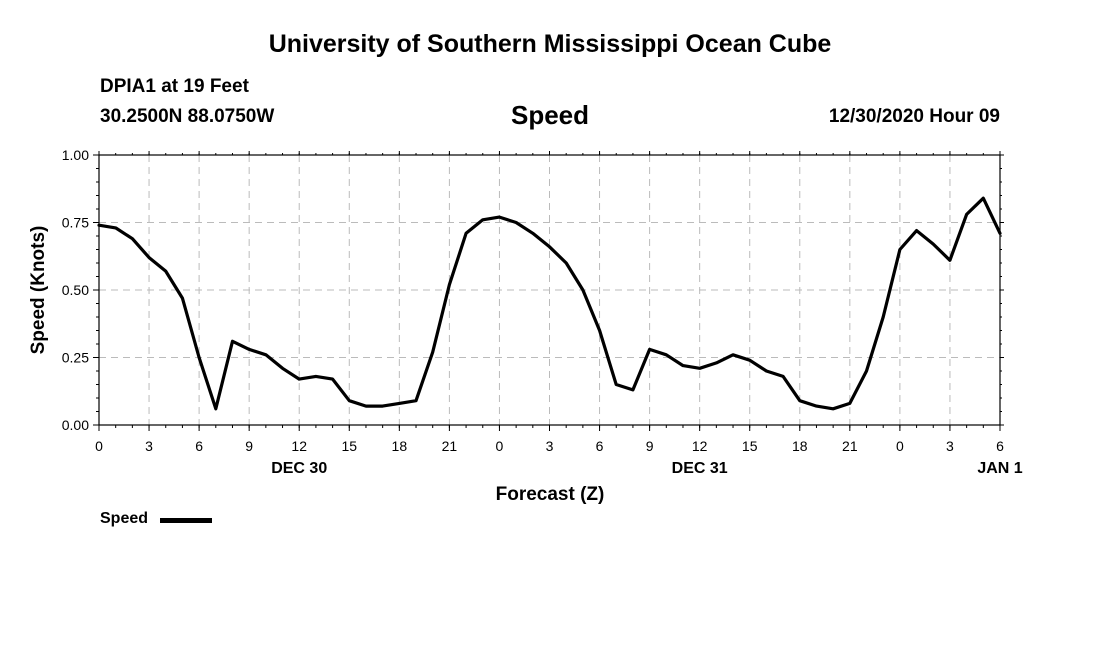  Describe the element at coordinates (75, 358) in the screenshot. I see `y-tick-label: 0.25` at that location.